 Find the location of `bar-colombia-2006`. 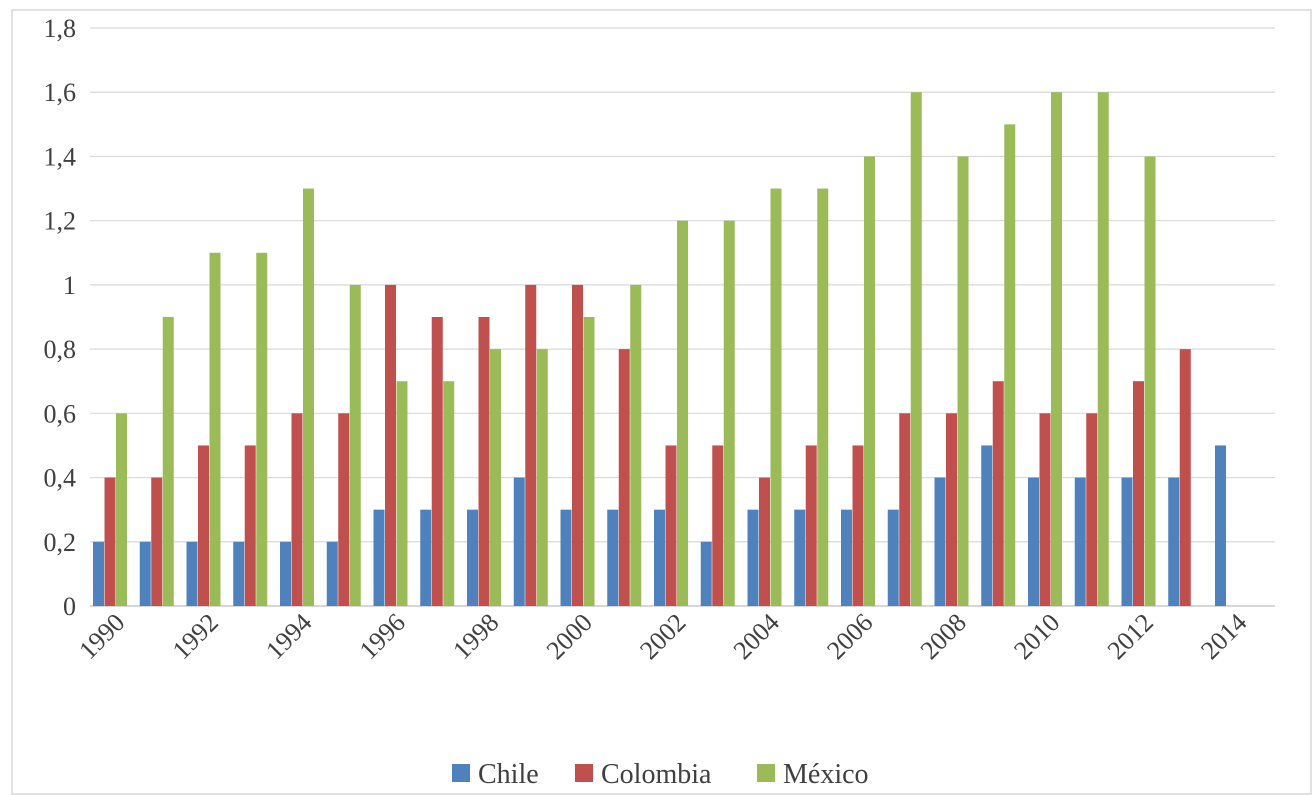

bar-colombia-2006 is located at coordinates (858, 525).